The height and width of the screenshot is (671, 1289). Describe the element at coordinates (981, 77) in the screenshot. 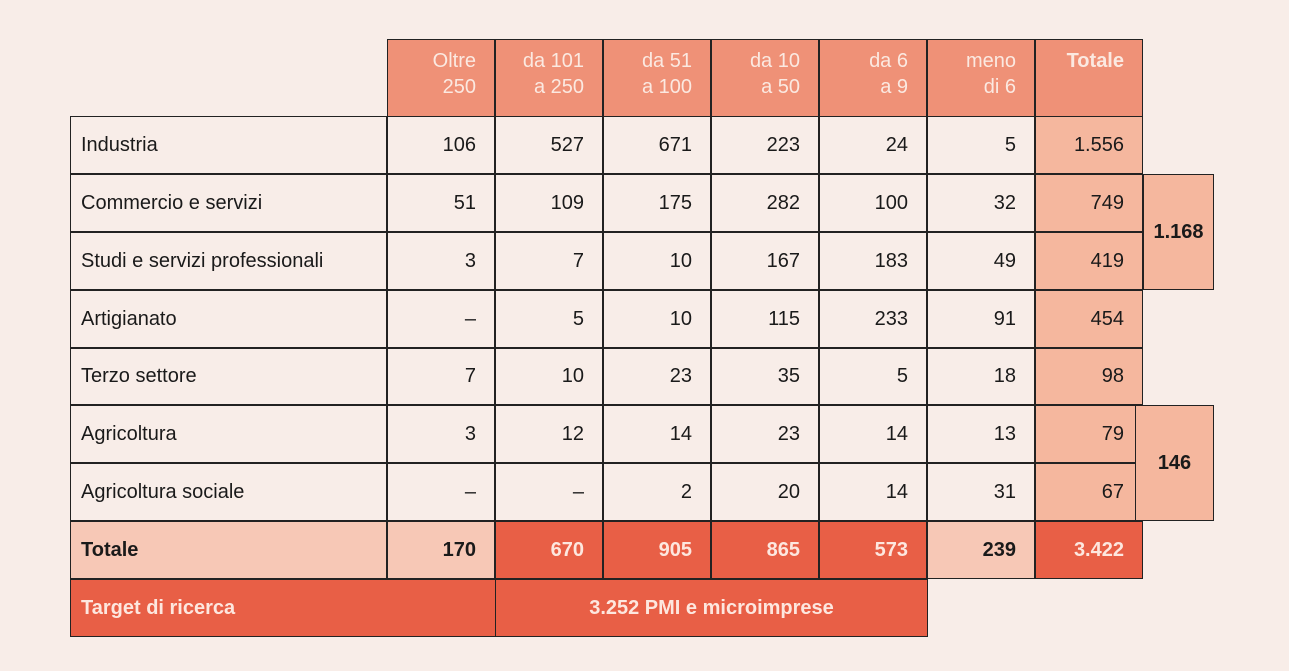

I see `column-header: meno di 6` at that location.